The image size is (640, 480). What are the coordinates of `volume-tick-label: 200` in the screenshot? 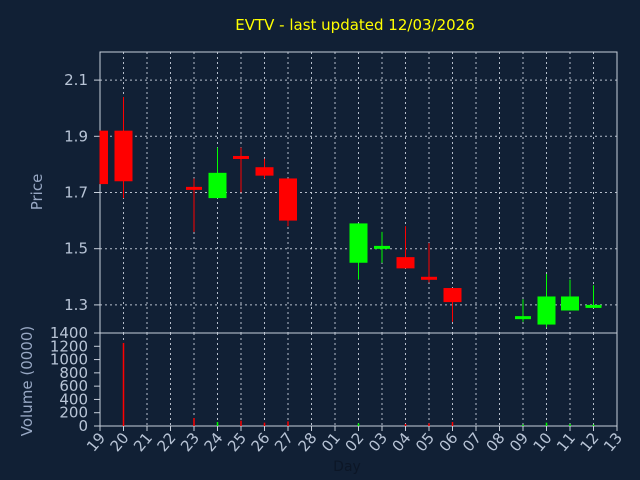 It's located at (73, 413).